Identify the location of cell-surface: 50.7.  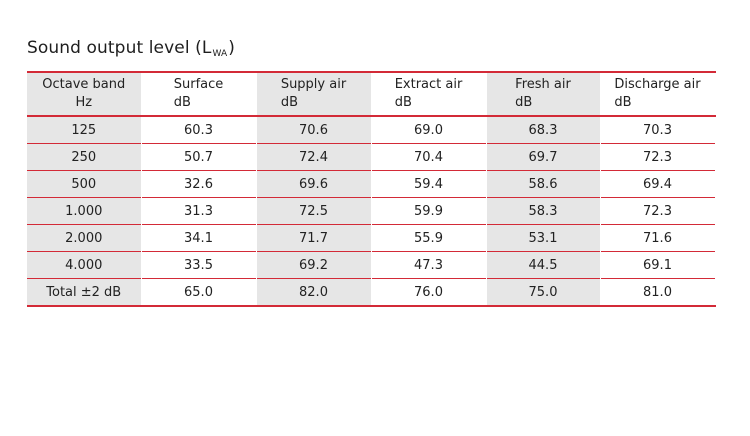
(199, 157).